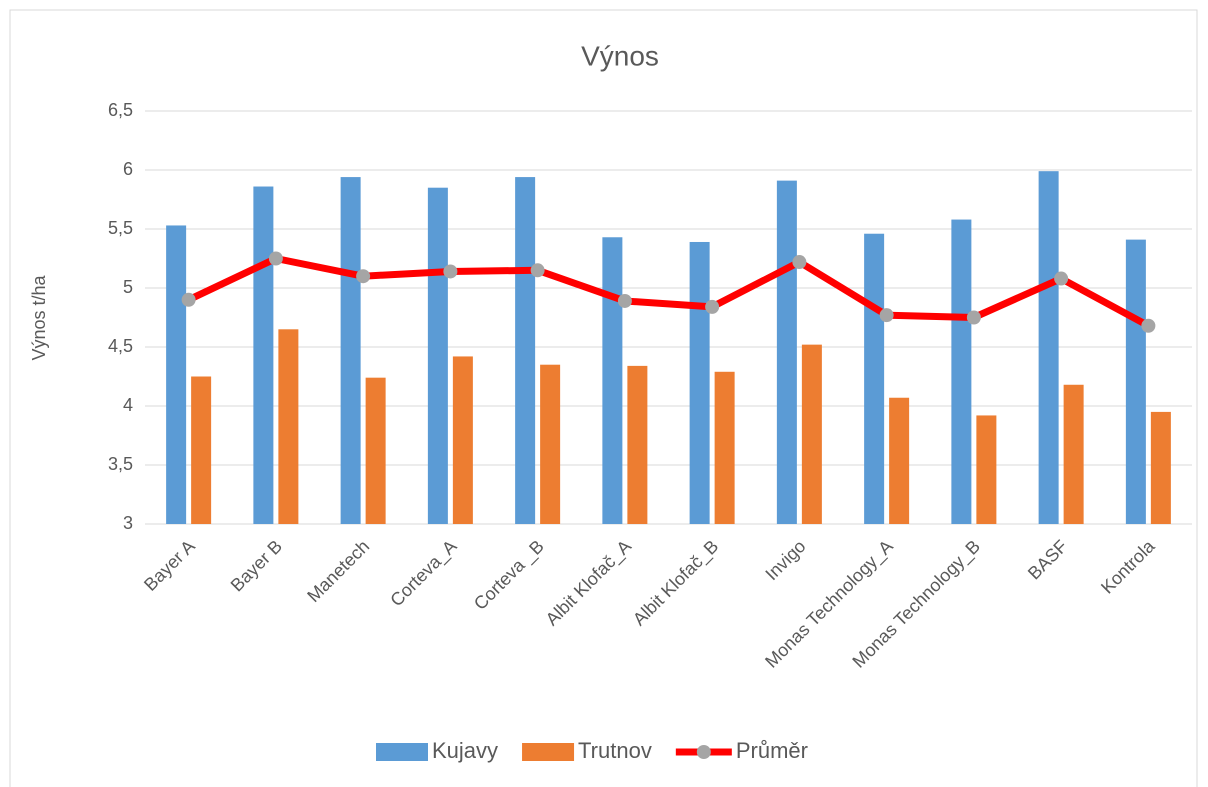 Image resolution: width=1208 pixels, height=787 pixels. What do you see at coordinates (256, 565) in the screenshot?
I see `x-tick-label: Bayer B` at bounding box center [256, 565].